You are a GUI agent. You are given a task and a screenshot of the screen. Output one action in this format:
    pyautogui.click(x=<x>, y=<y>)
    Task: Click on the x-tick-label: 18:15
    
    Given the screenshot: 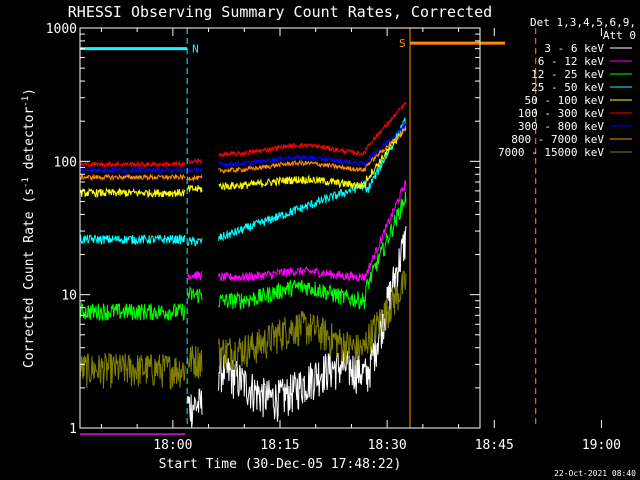 What is the action you would take?
    pyautogui.click(x=279, y=445)
    